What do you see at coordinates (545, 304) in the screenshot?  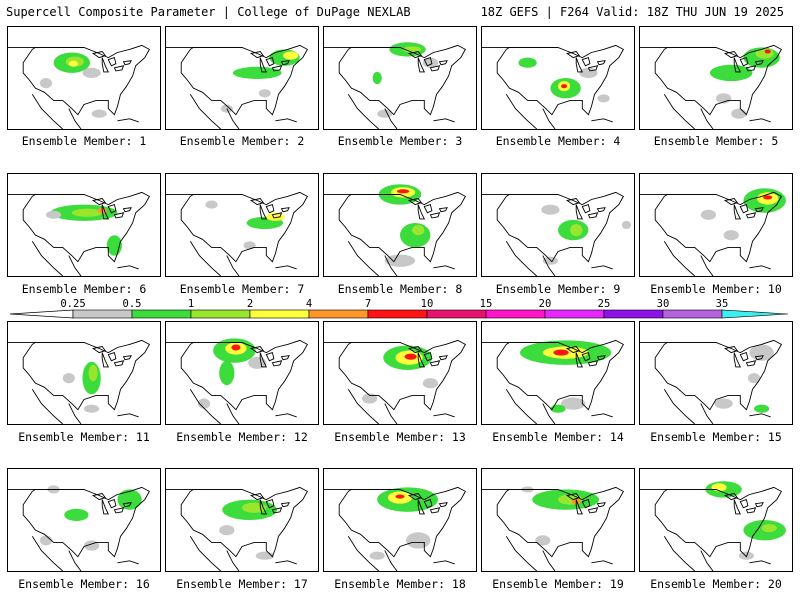 I see `colorbar-tick-label: 20` at bounding box center [545, 304].